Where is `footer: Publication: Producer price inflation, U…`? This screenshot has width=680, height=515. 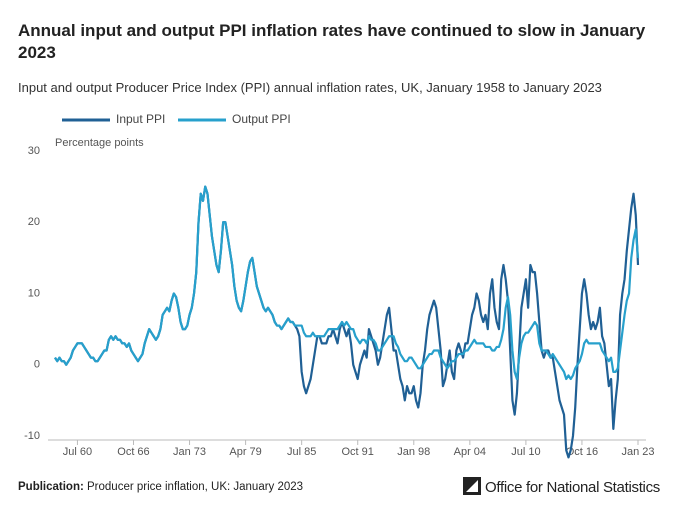
footer: Publication: Producer price inflation, U… is located at coordinates (160, 487).